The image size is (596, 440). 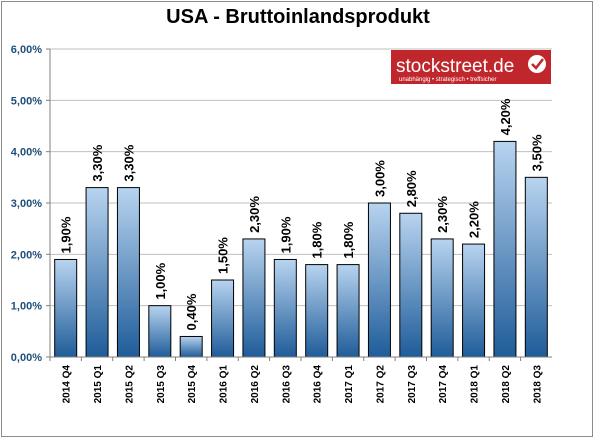 I want to click on x-tick-label: 2015 Q2, so click(x=129, y=384).